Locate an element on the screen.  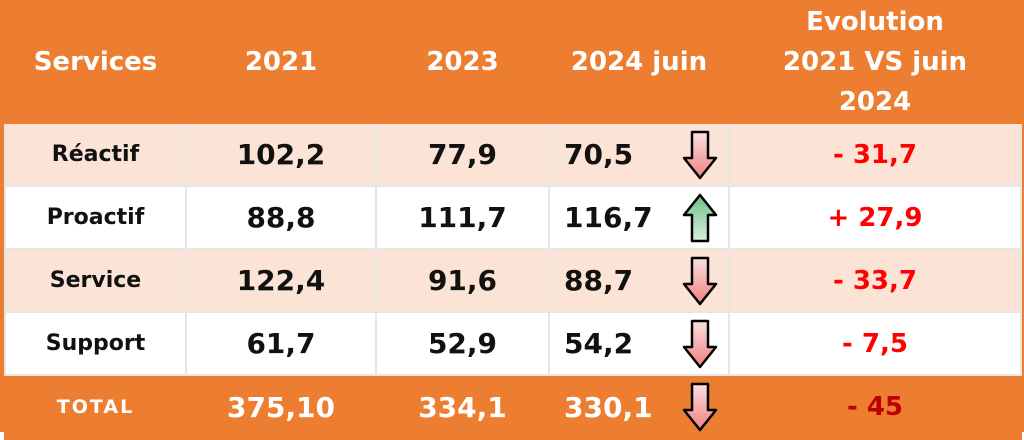
cell: 122,4 is located at coordinates (281, 280).